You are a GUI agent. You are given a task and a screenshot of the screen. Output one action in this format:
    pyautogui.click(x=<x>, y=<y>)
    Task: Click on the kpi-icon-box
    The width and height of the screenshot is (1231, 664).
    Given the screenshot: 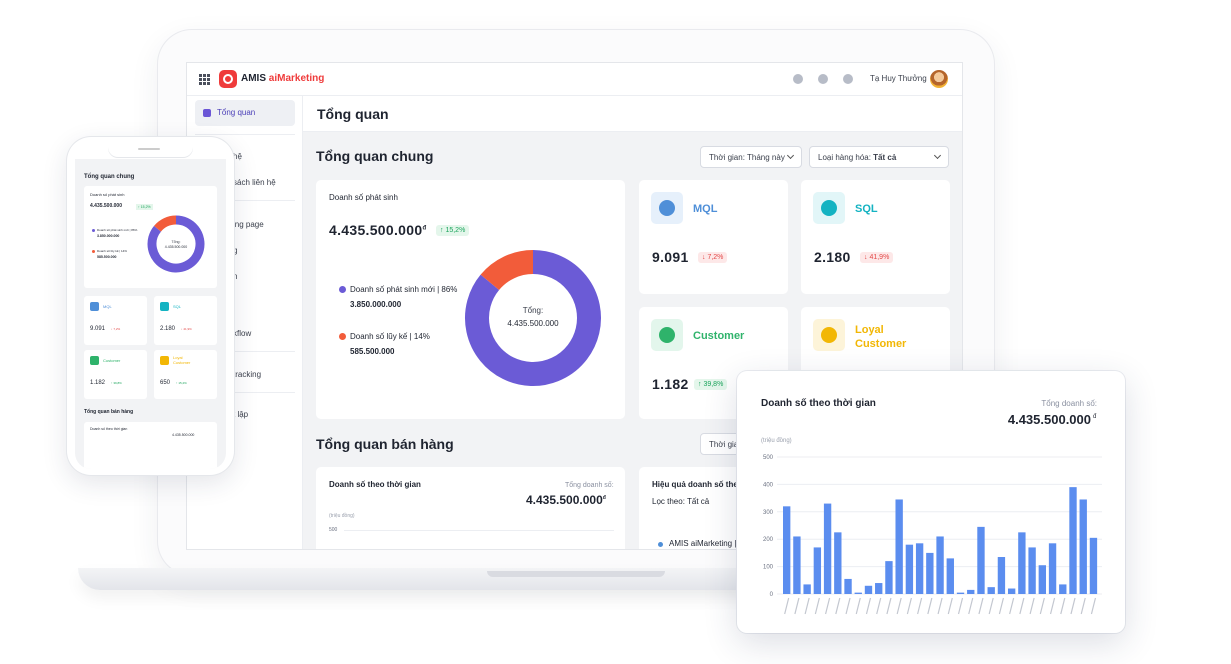 What is the action you would take?
    pyautogui.click(x=829, y=208)
    